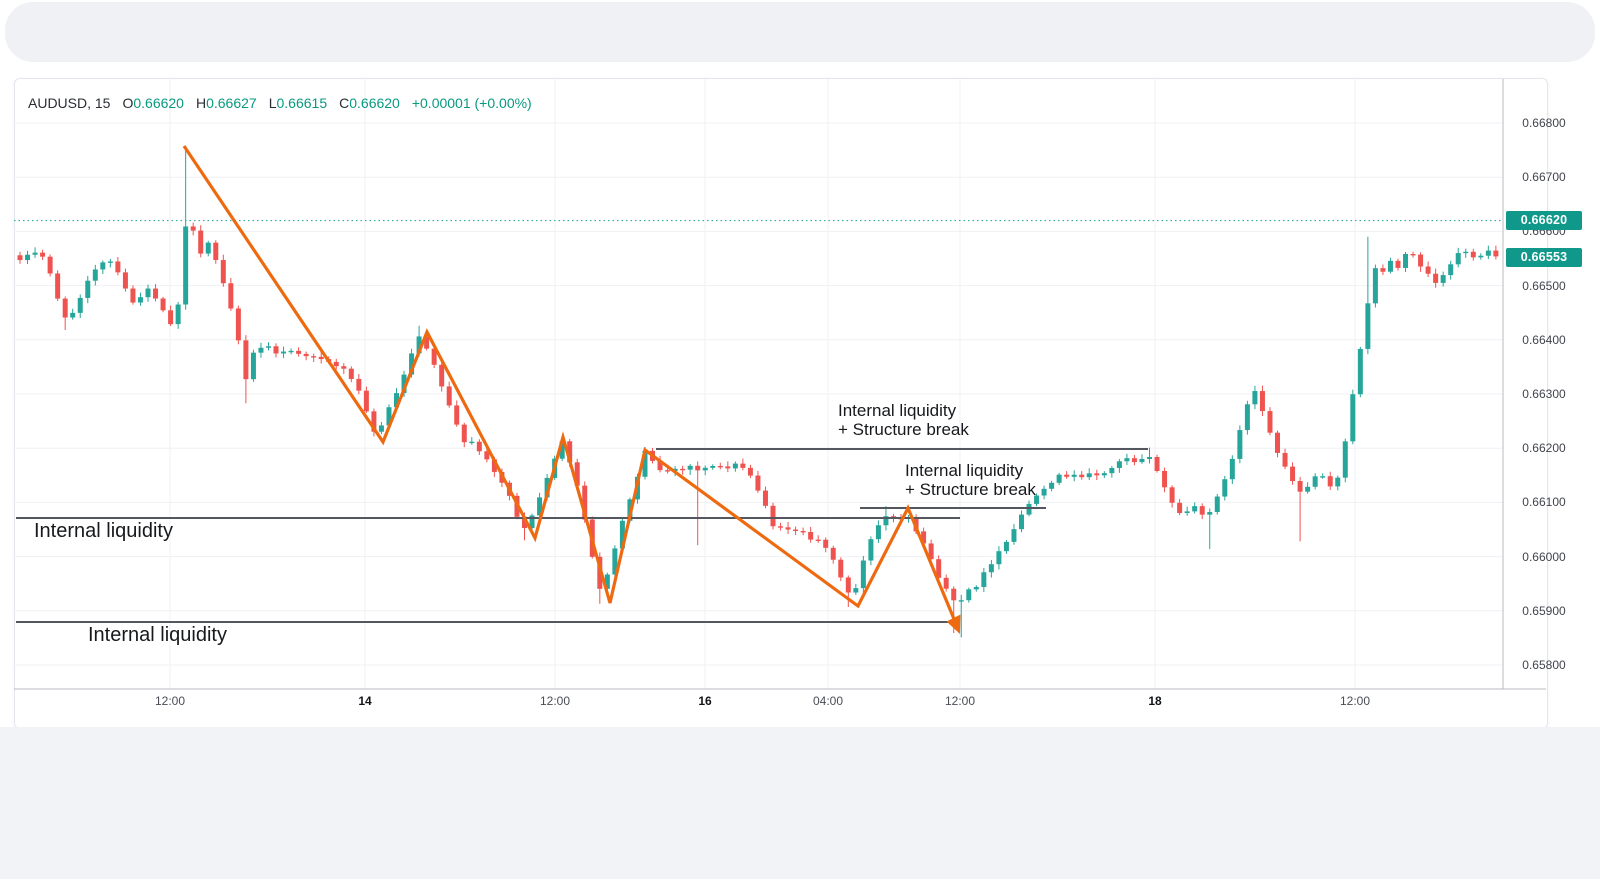  I want to click on time-axis-label: 14, so click(365, 701).